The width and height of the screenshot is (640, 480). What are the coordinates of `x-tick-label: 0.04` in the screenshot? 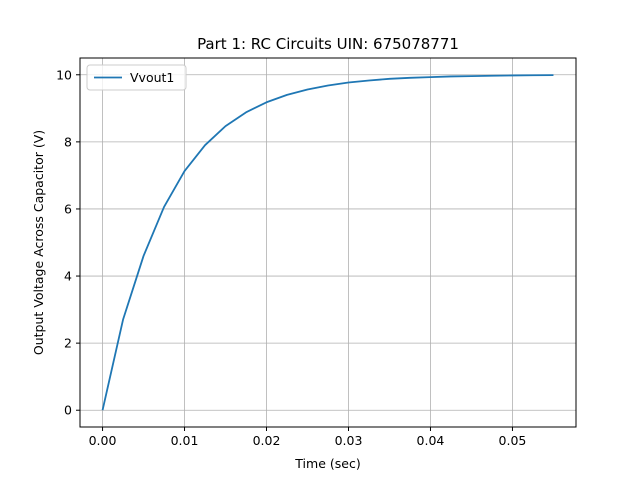 It's located at (431, 440).